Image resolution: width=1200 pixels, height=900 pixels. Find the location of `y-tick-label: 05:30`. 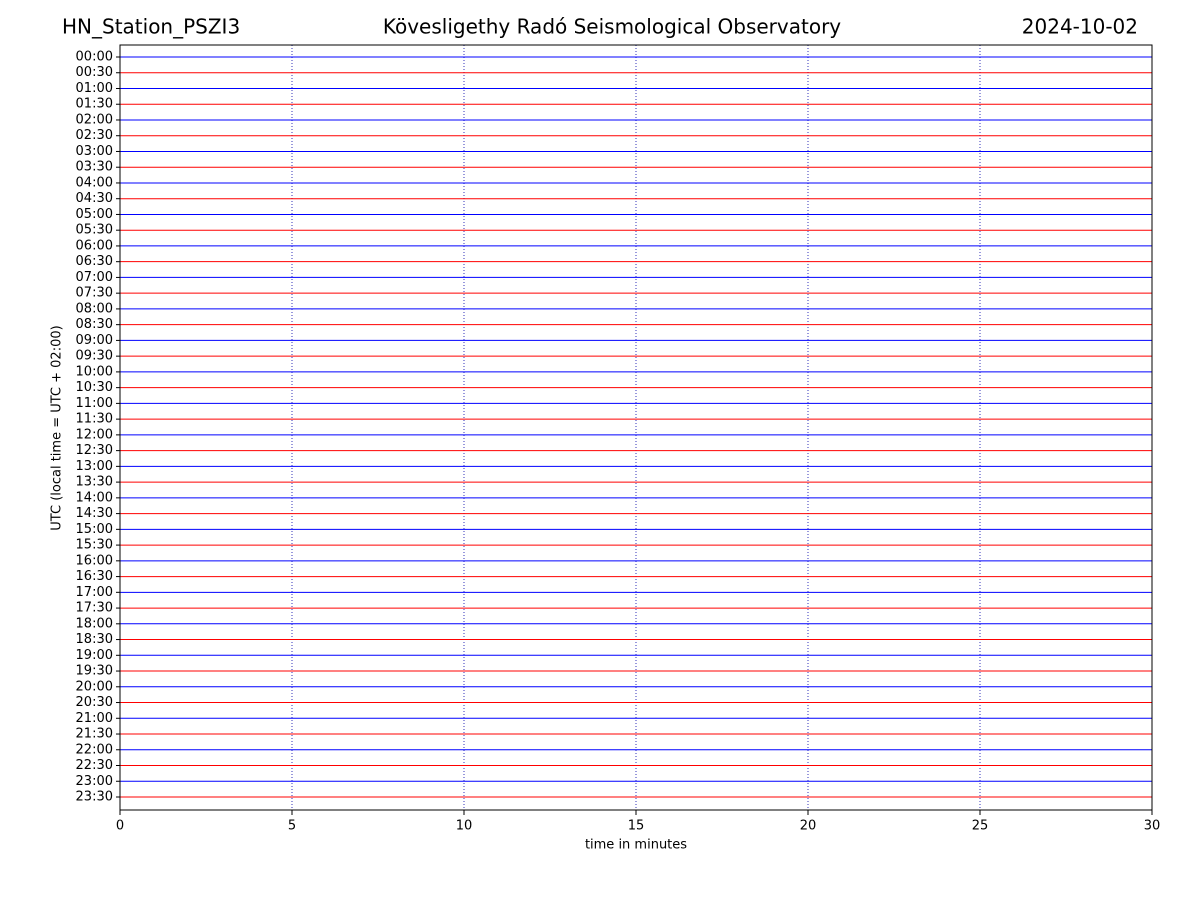

y-tick-label: 05:30 is located at coordinates (94, 230).